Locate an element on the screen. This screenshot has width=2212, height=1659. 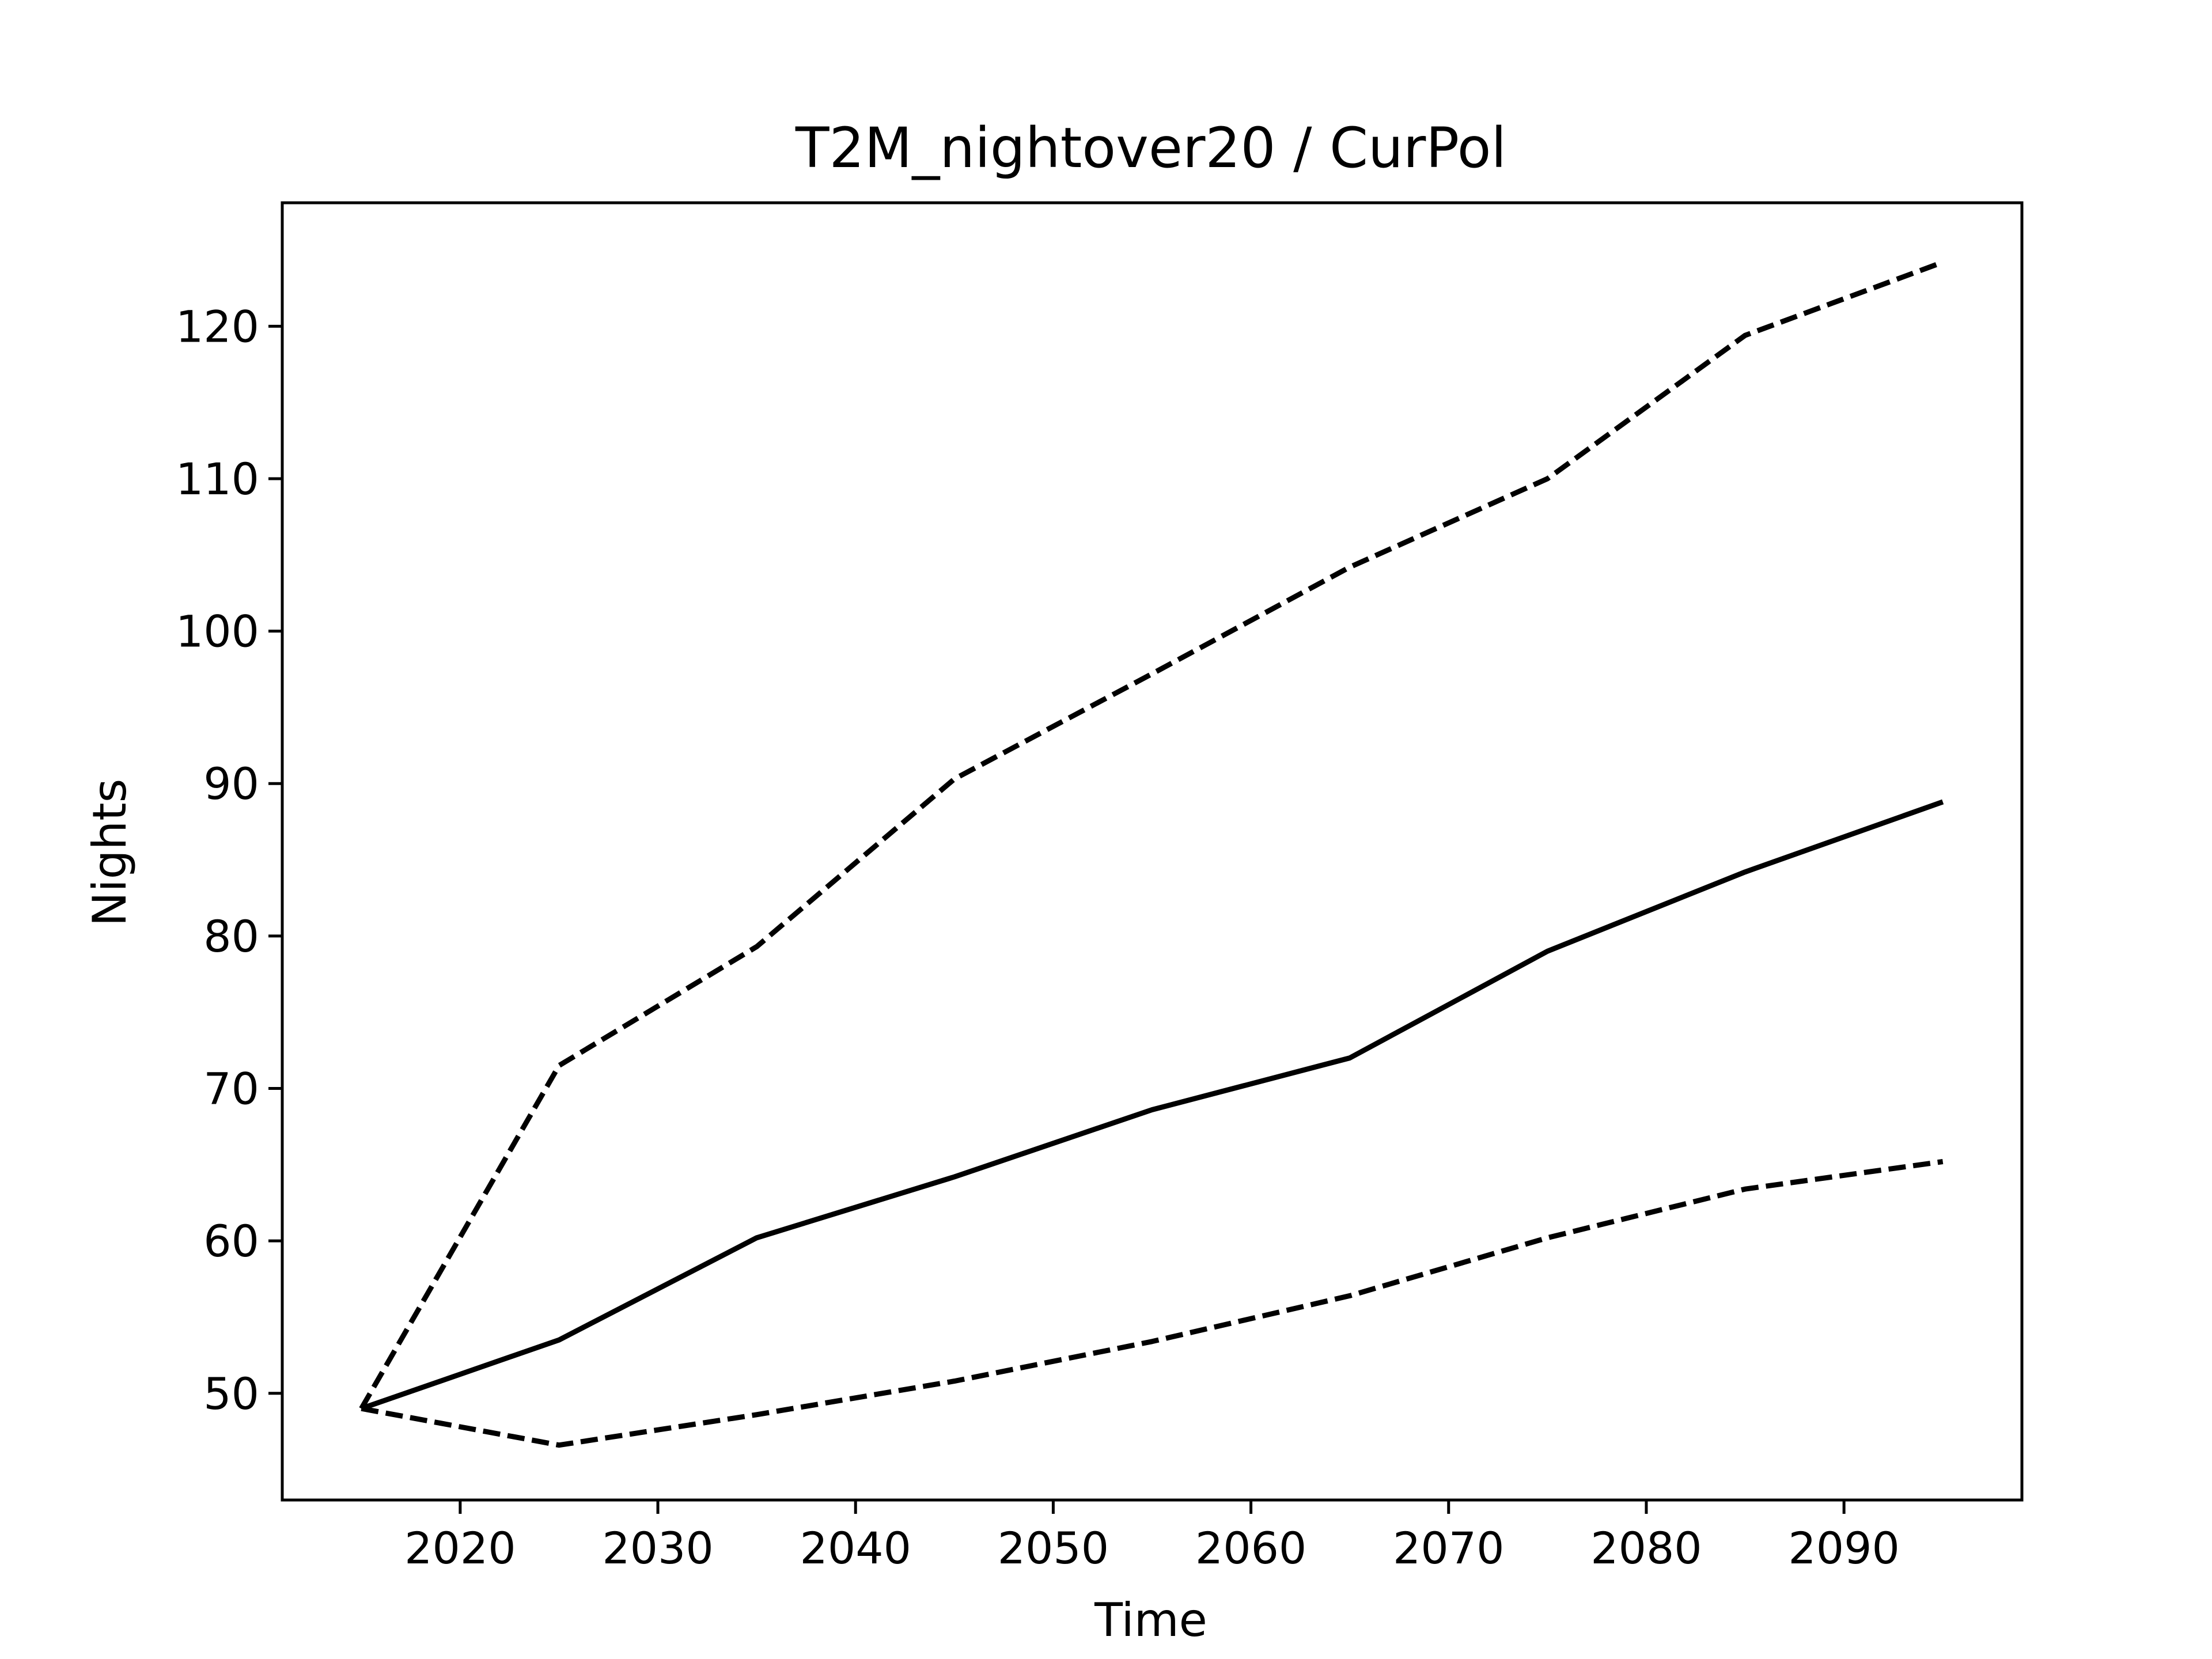
x-tick-label: 2020 is located at coordinates (460, 1548).